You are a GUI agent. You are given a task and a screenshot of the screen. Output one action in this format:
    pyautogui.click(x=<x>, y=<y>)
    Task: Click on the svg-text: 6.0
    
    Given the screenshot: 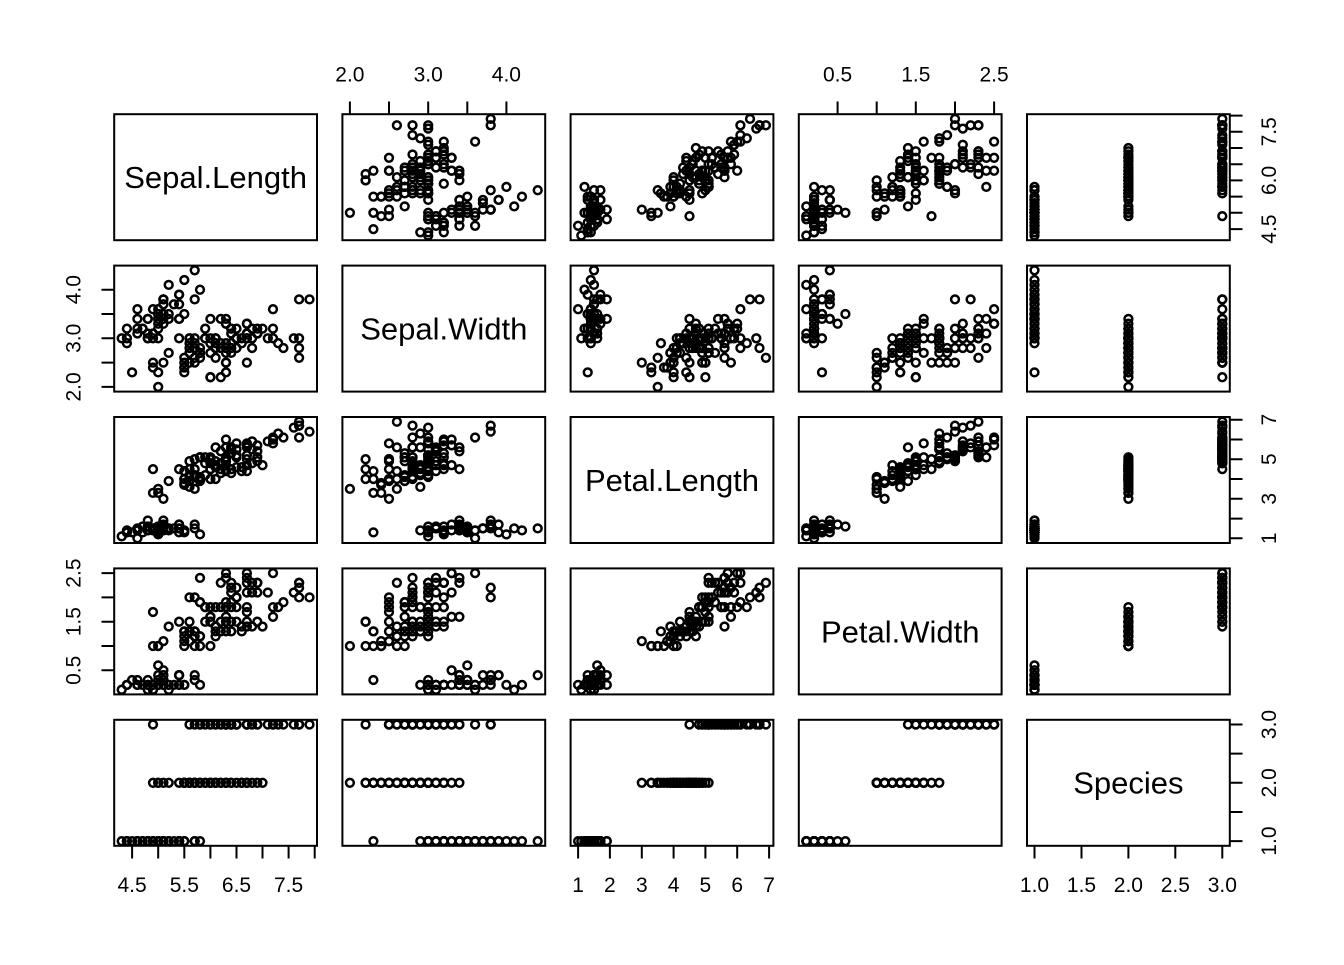 What is the action you would take?
    pyautogui.click(x=1269, y=180)
    